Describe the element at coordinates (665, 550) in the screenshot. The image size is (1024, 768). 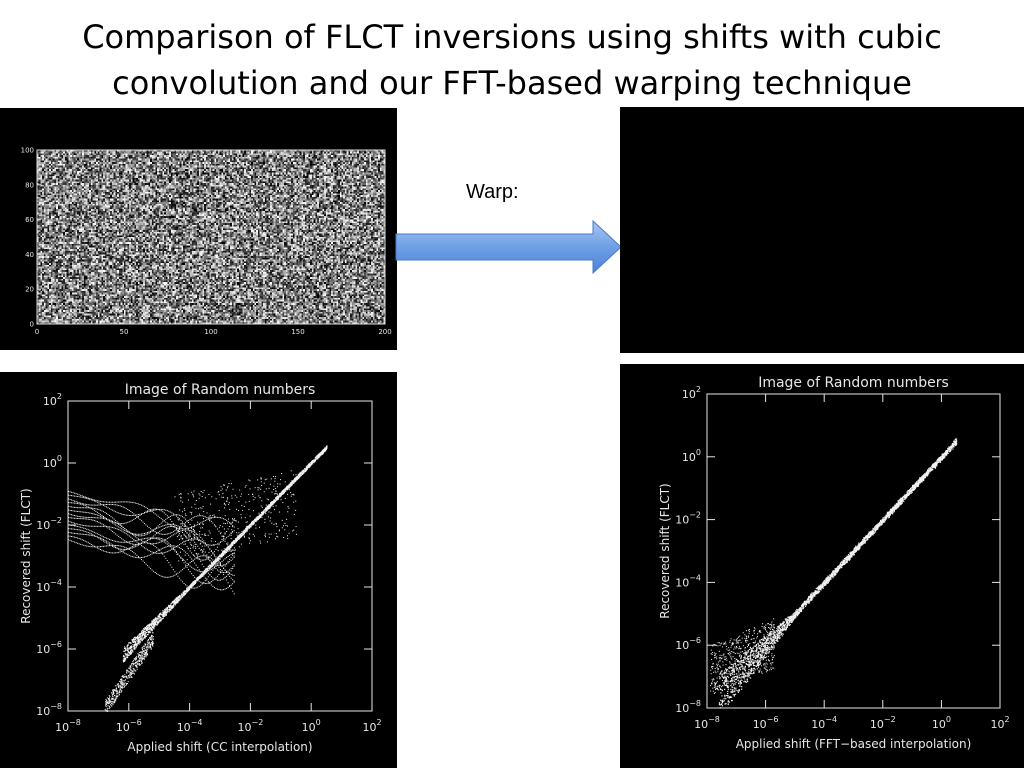
I see `y-axis-label: Recovered shift (FLCT)` at that location.